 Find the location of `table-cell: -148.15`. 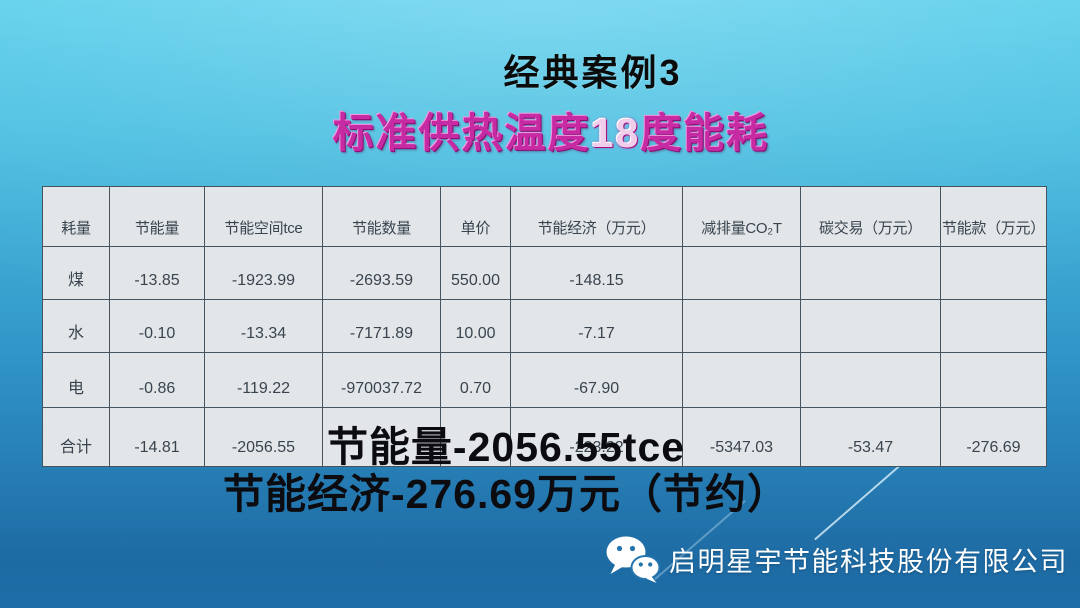

table-cell: -148.15 is located at coordinates (596, 273).